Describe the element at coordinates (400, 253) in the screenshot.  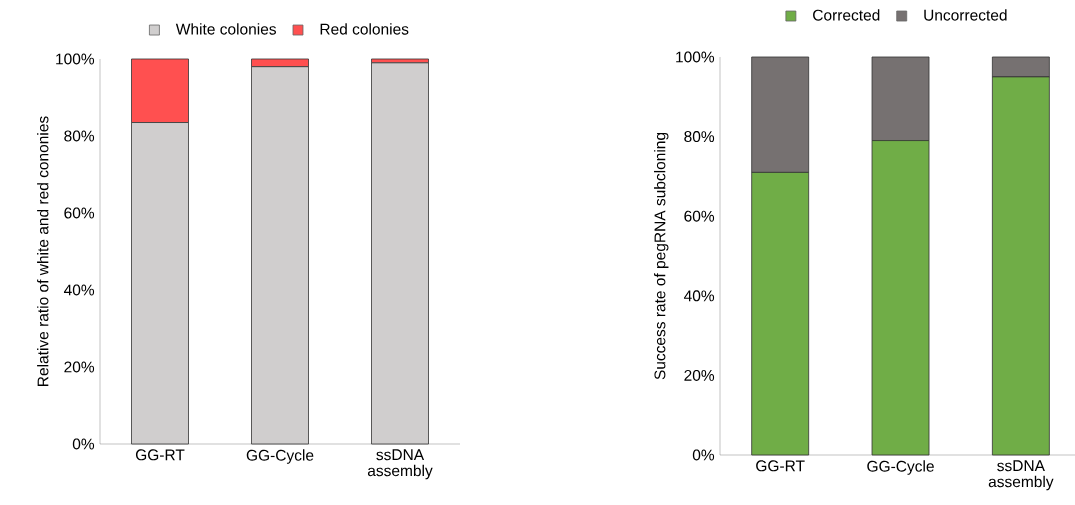
I see `bar` at that location.